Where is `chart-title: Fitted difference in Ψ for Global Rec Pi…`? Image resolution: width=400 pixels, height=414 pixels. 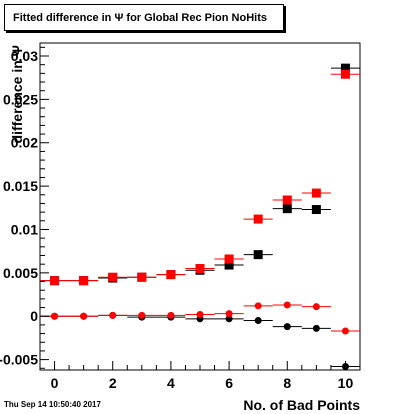
chart-title: Fitted difference in Ψ for Global Rec Pi… is located at coordinates (140, 18).